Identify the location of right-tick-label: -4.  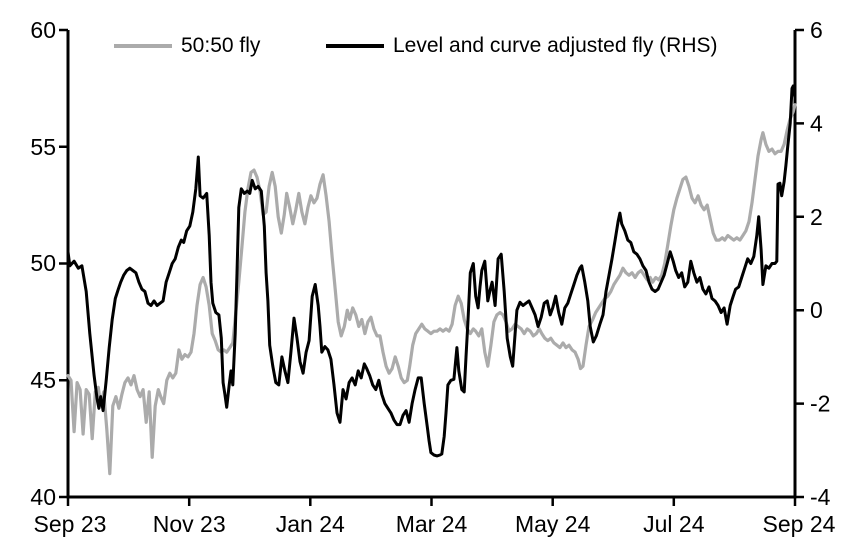
(820, 497).